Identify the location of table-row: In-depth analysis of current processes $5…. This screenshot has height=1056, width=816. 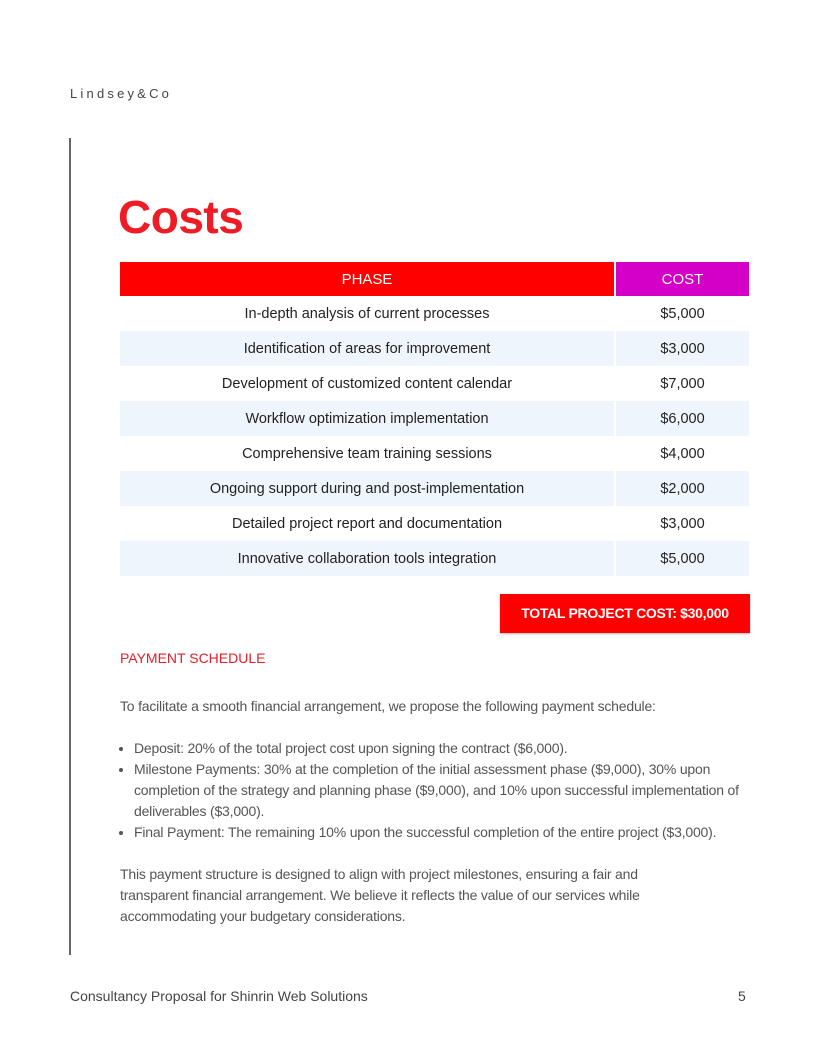
(434, 313).